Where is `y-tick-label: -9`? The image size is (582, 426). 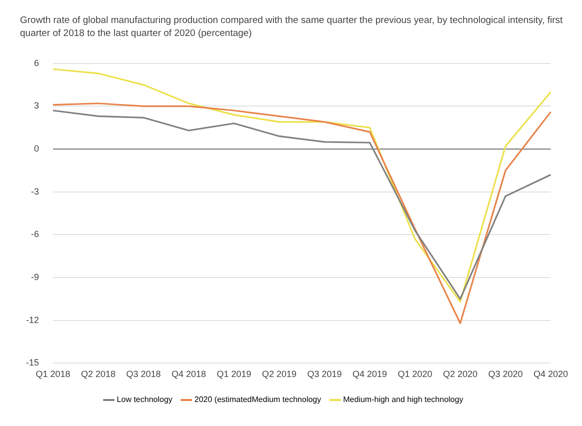 y-tick-label: -9 is located at coordinates (35, 277).